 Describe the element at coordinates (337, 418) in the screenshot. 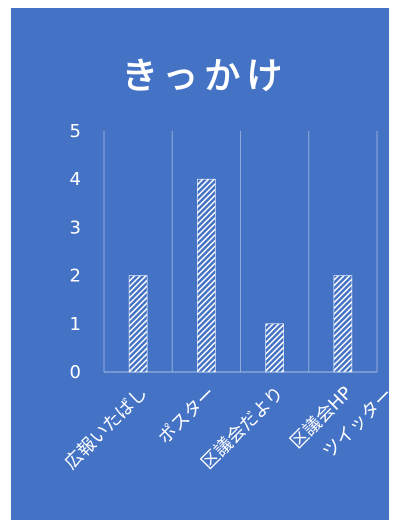

I see `category-label: 区議会HPツイッター` at that location.